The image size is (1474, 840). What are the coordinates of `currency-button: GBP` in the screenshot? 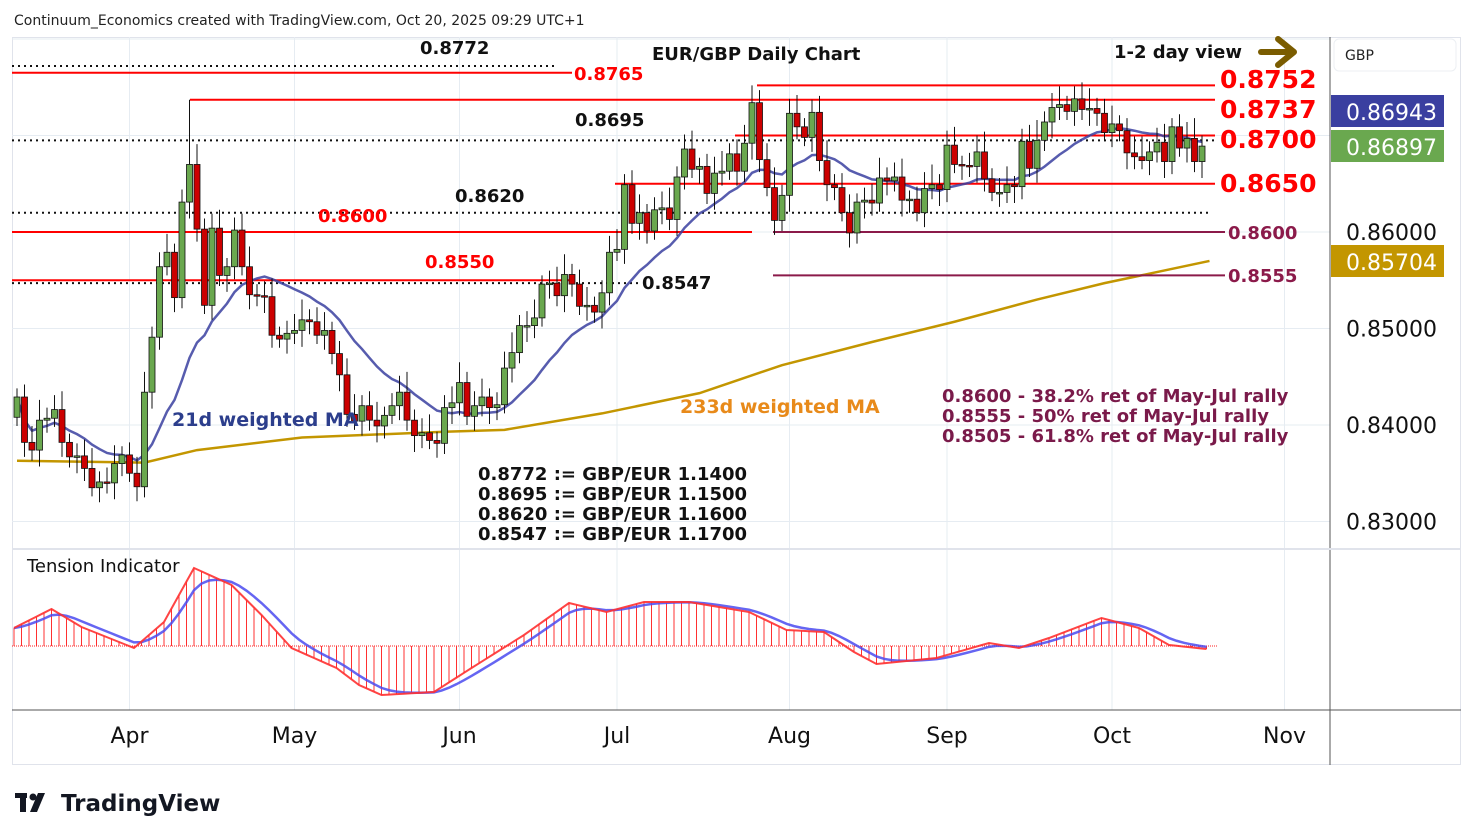 It's located at (1395, 55).